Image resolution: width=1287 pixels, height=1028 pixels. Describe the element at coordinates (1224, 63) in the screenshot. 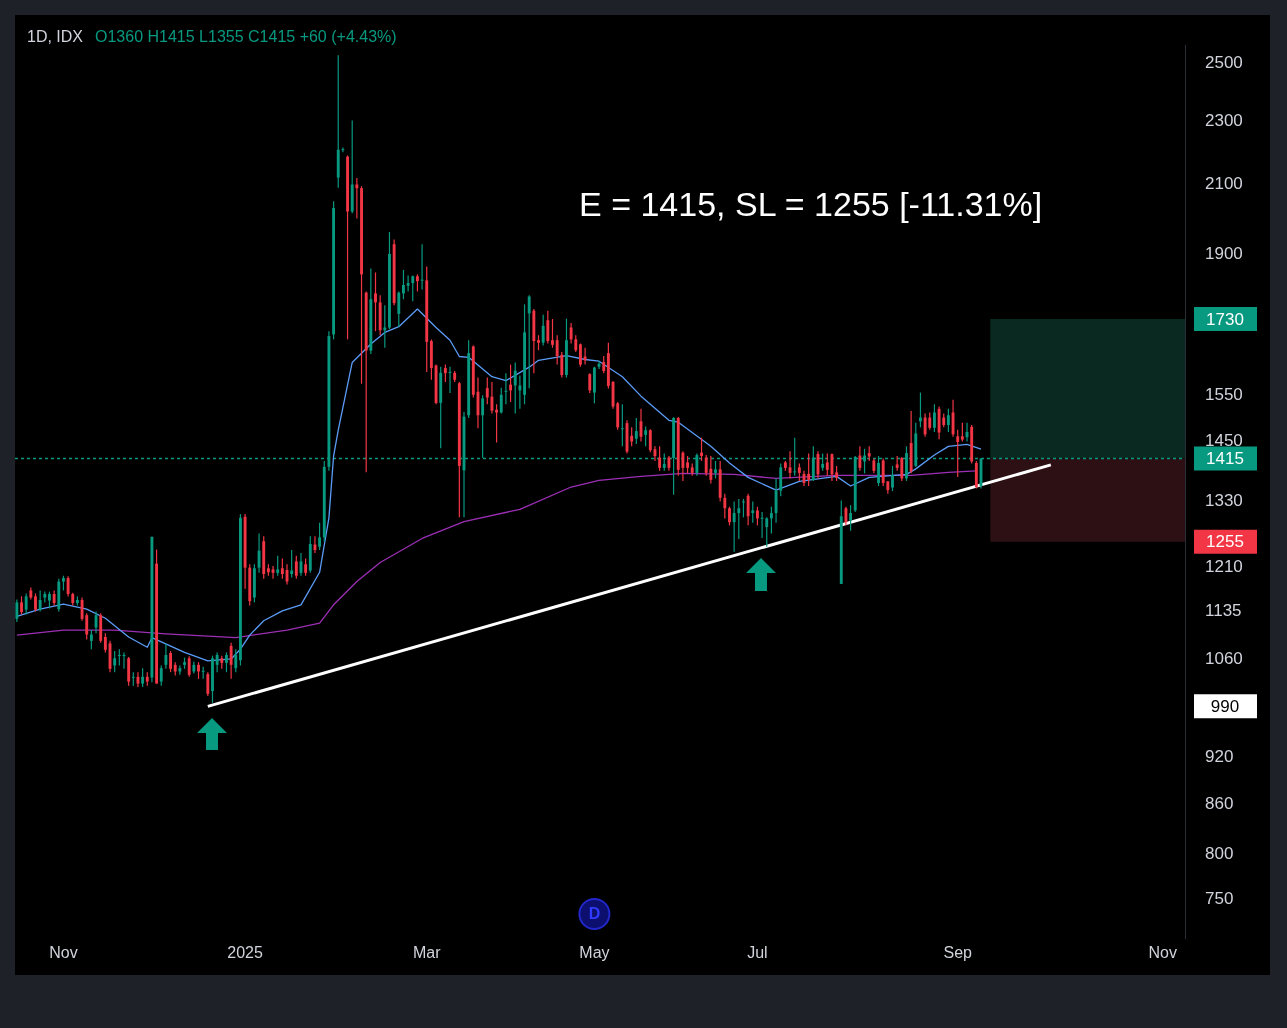

I see `y-tick-label: 2500` at that location.